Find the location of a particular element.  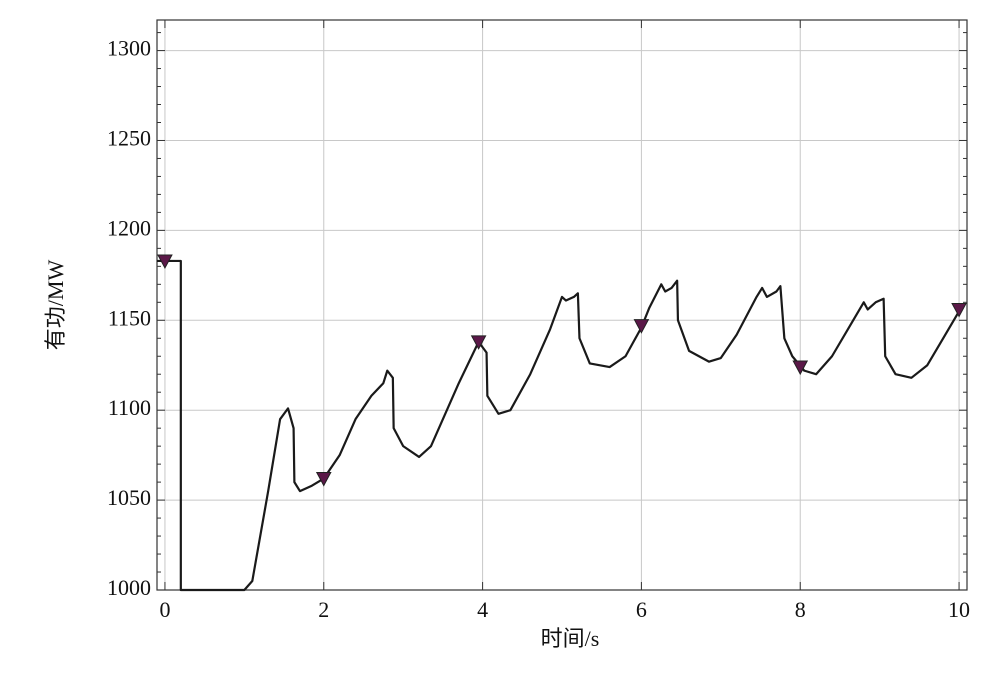

y-tick-label: 1300 is located at coordinates (129, 48).